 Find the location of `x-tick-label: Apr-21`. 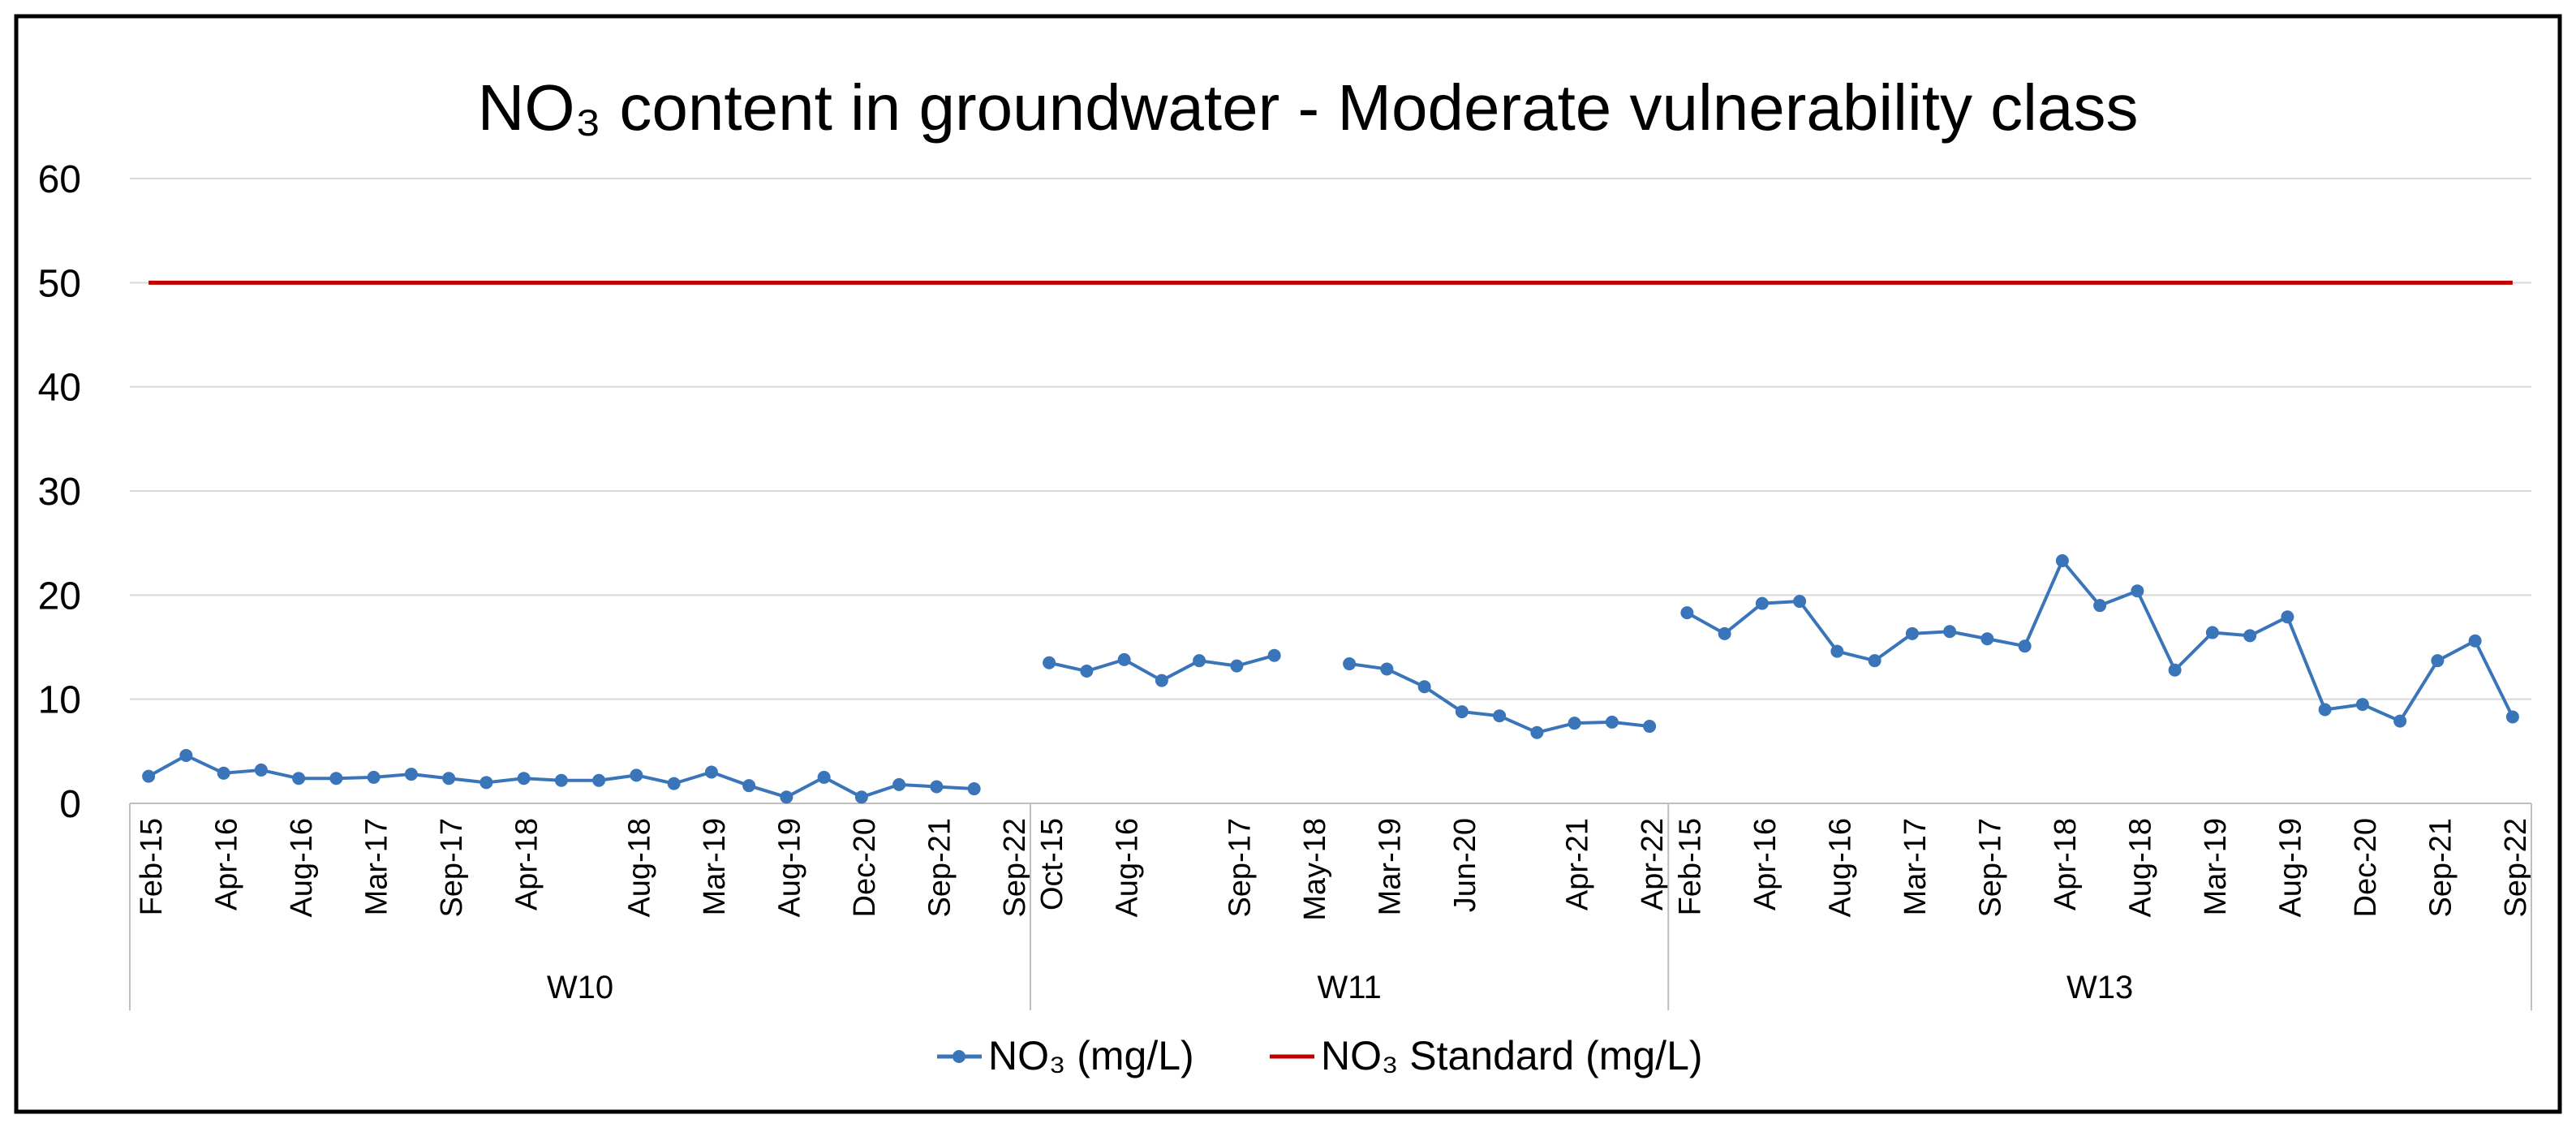

x-tick-label: Apr-21 is located at coordinates (1578, 864).